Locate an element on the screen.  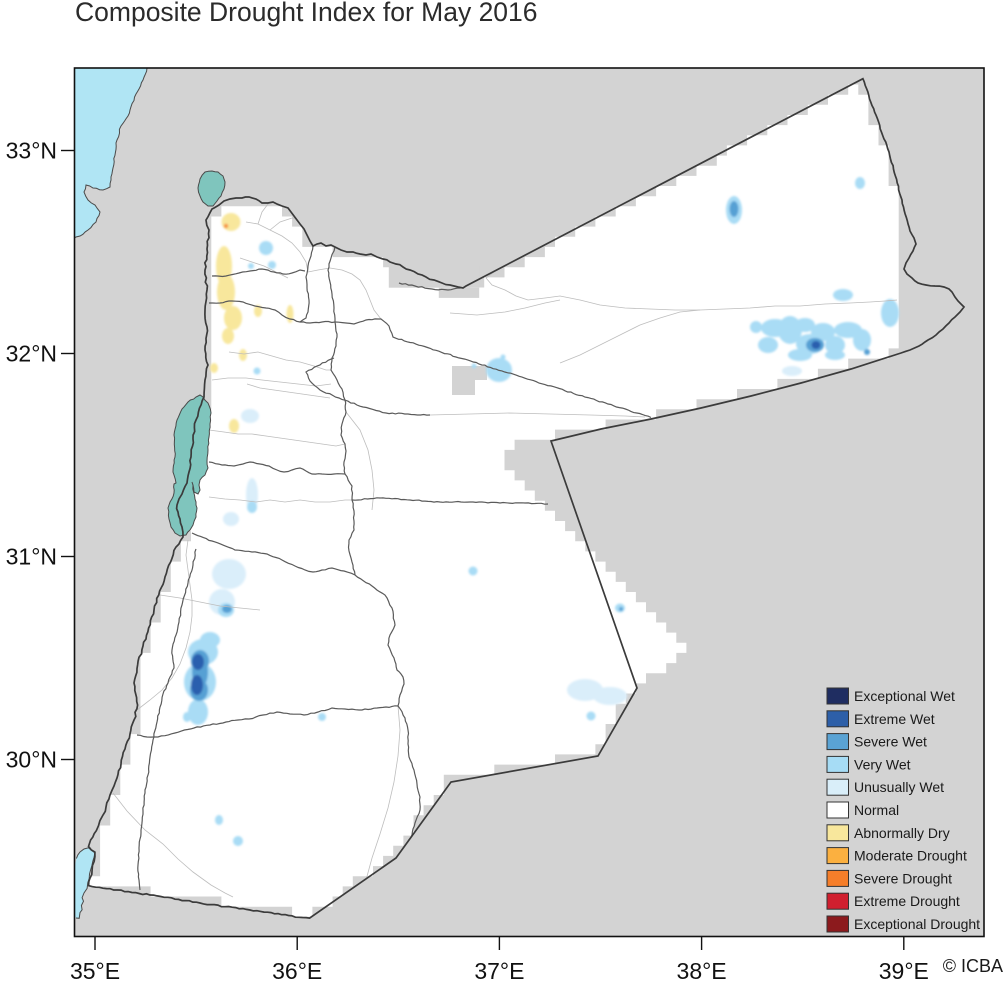
svg-text: Extreme Drought is located at coordinates (907, 901).